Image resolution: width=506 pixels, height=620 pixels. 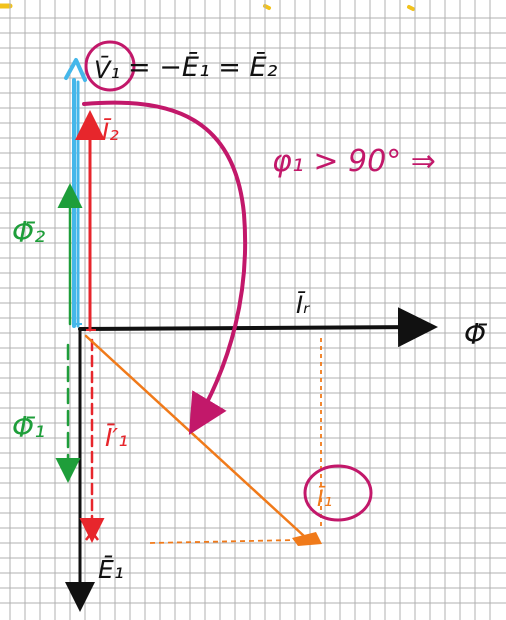 I want to click on top-cropped-strokes, so click(x=207, y=7).